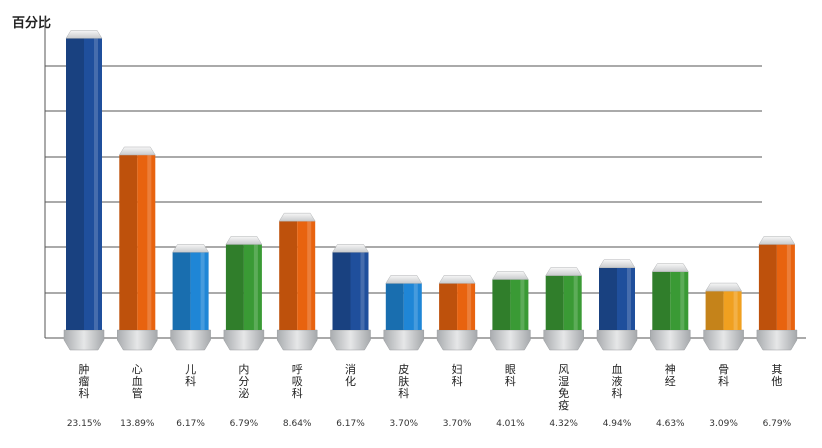 The height and width of the screenshot is (448, 822). What do you see at coordinates (137, 381) in the screenshot?
I see `category-label: 心血管` at bounding box center [137, 381].